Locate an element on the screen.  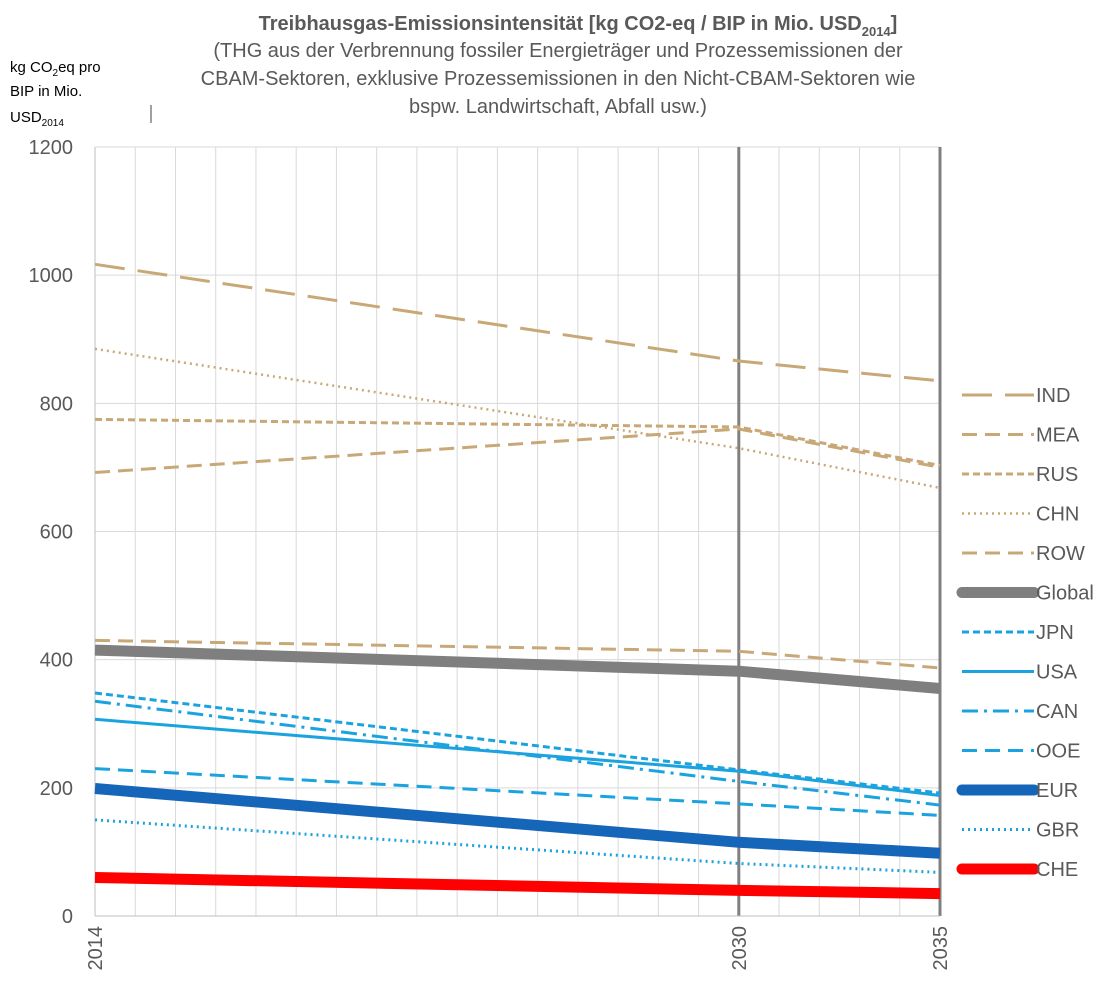
legend-label-ooe: OOE is located at coordinates (1058, 752).